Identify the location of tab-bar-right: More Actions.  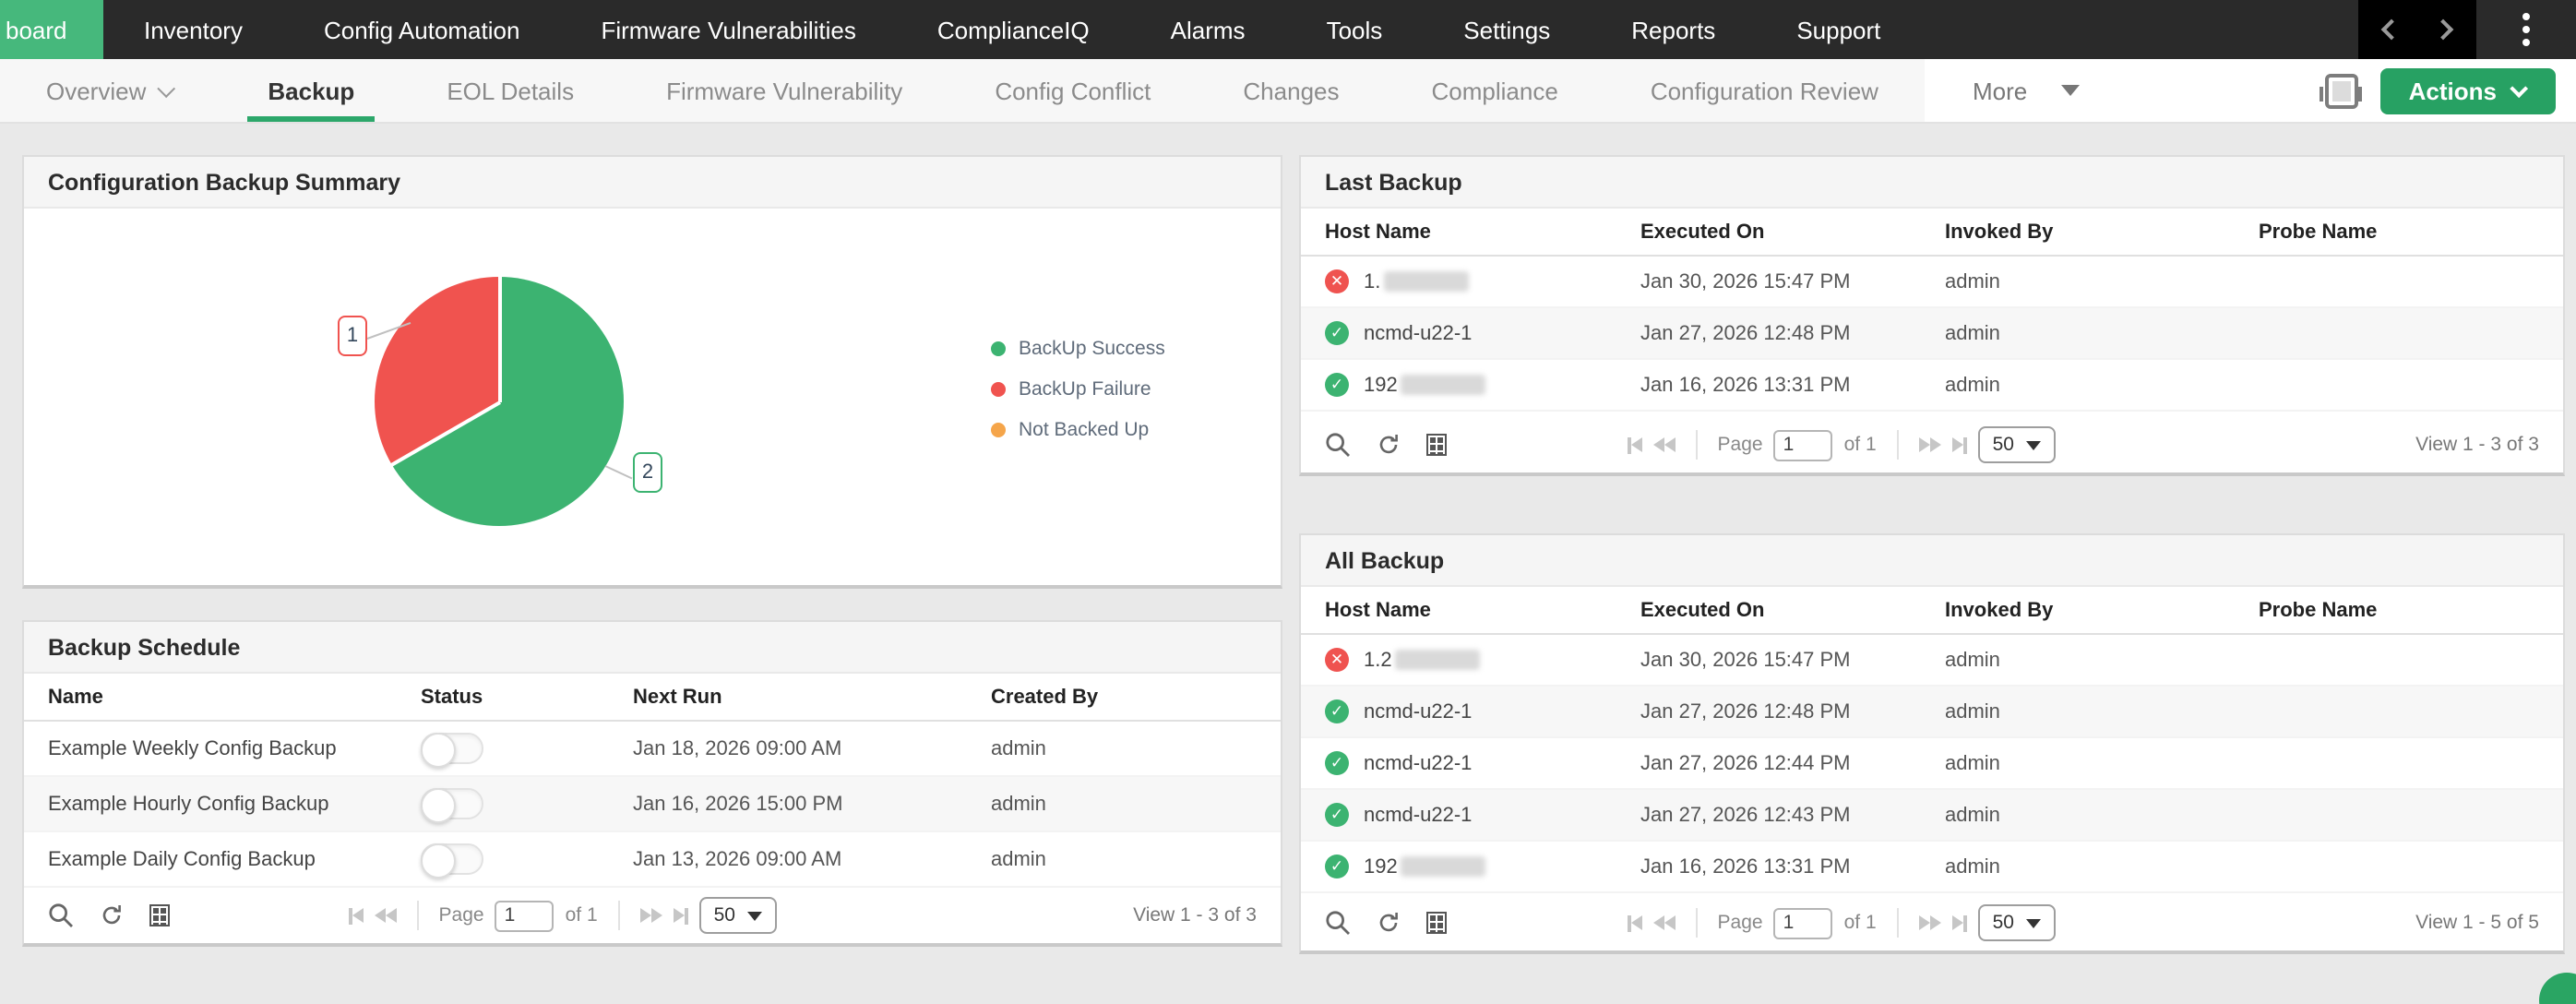
(2250, 90).